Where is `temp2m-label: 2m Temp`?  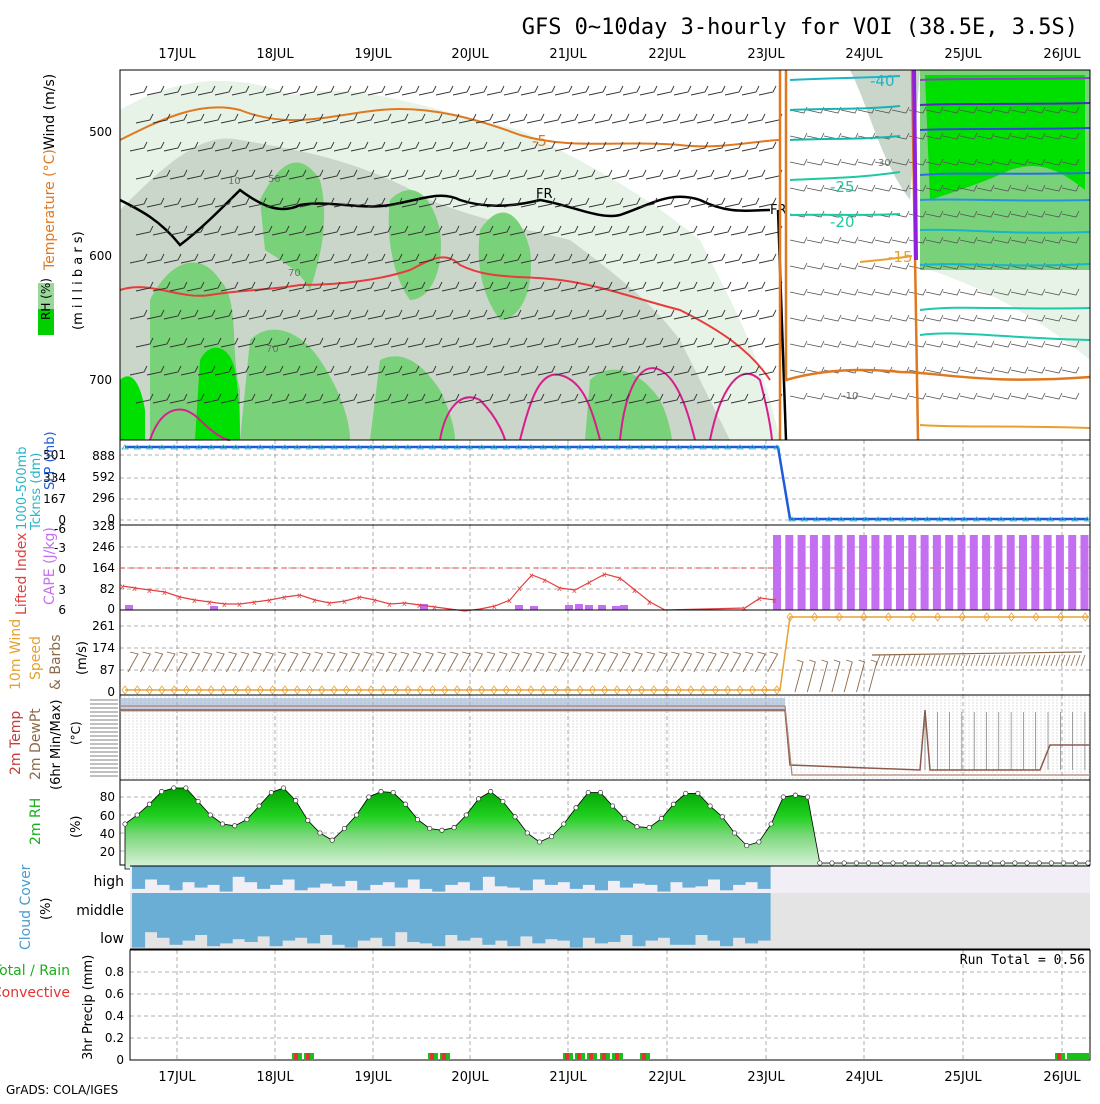
temp2m-label: 2m Temp is located at coordinates (16, 743).